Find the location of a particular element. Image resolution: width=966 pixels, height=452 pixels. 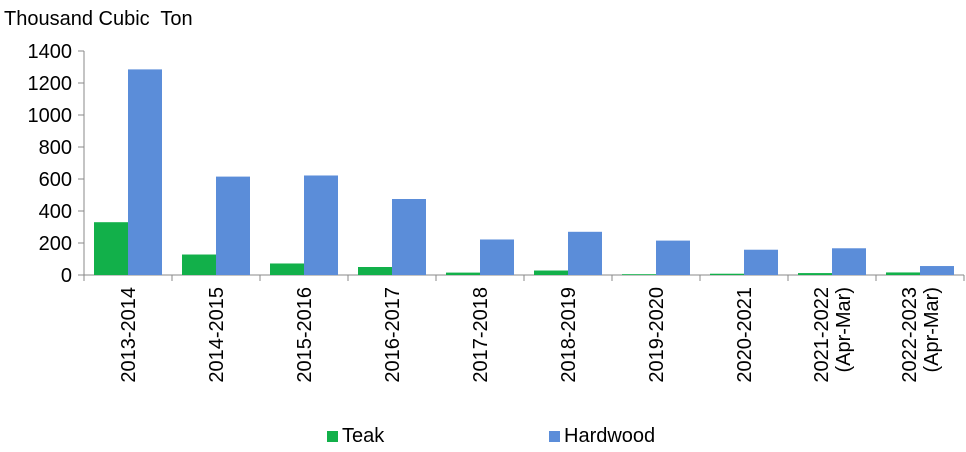

legend-label-teak: Teak is located at coordinates (363, 436).